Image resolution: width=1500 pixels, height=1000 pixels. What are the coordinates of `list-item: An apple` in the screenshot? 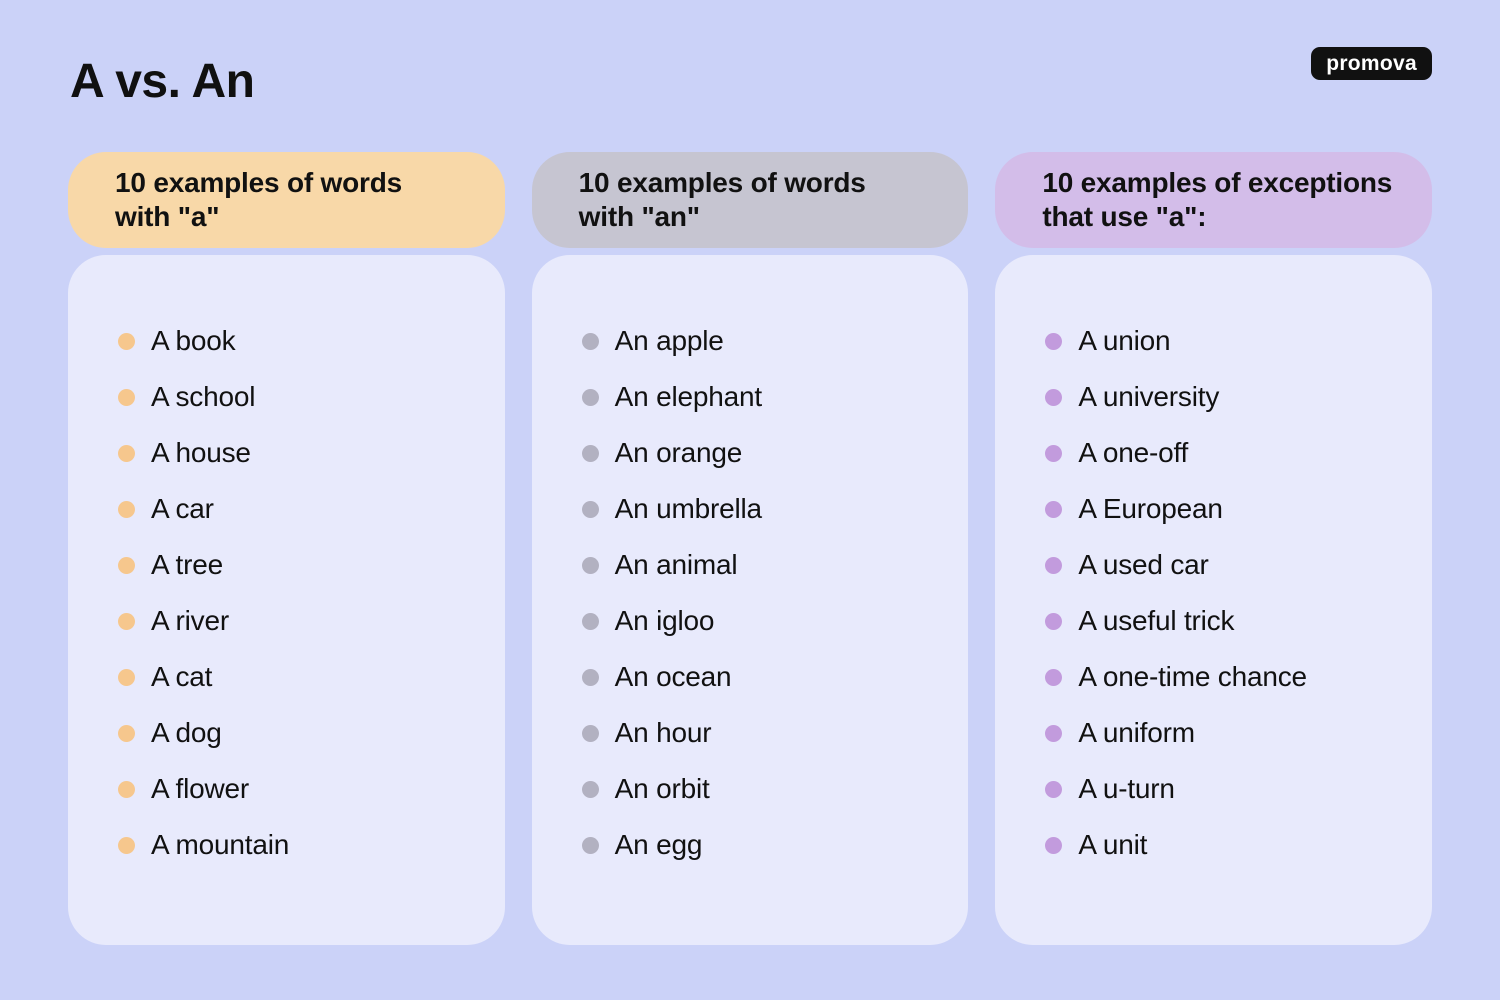 It's located at (765, 341).